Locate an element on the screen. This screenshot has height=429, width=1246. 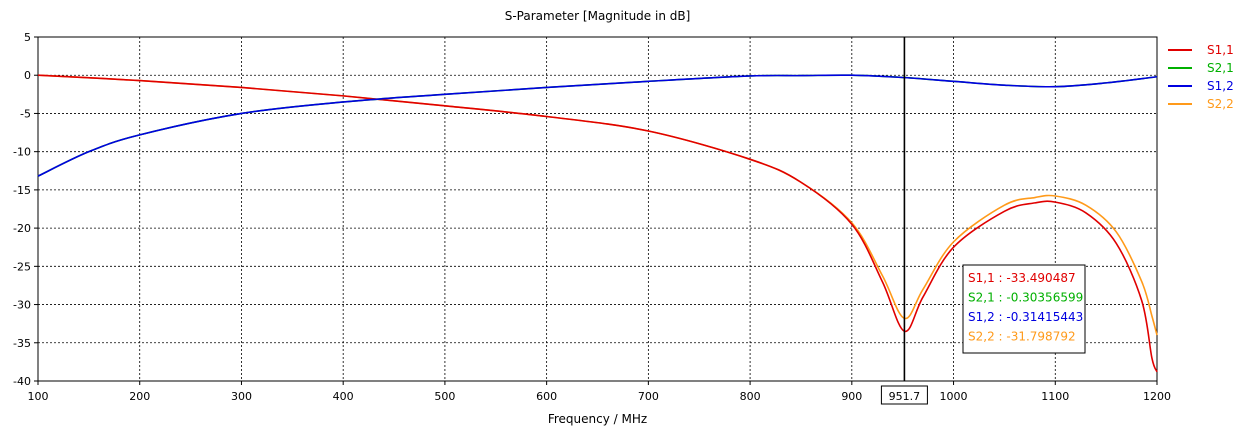
x-tick-label: 1200 is located at coordinates (1157, 396).